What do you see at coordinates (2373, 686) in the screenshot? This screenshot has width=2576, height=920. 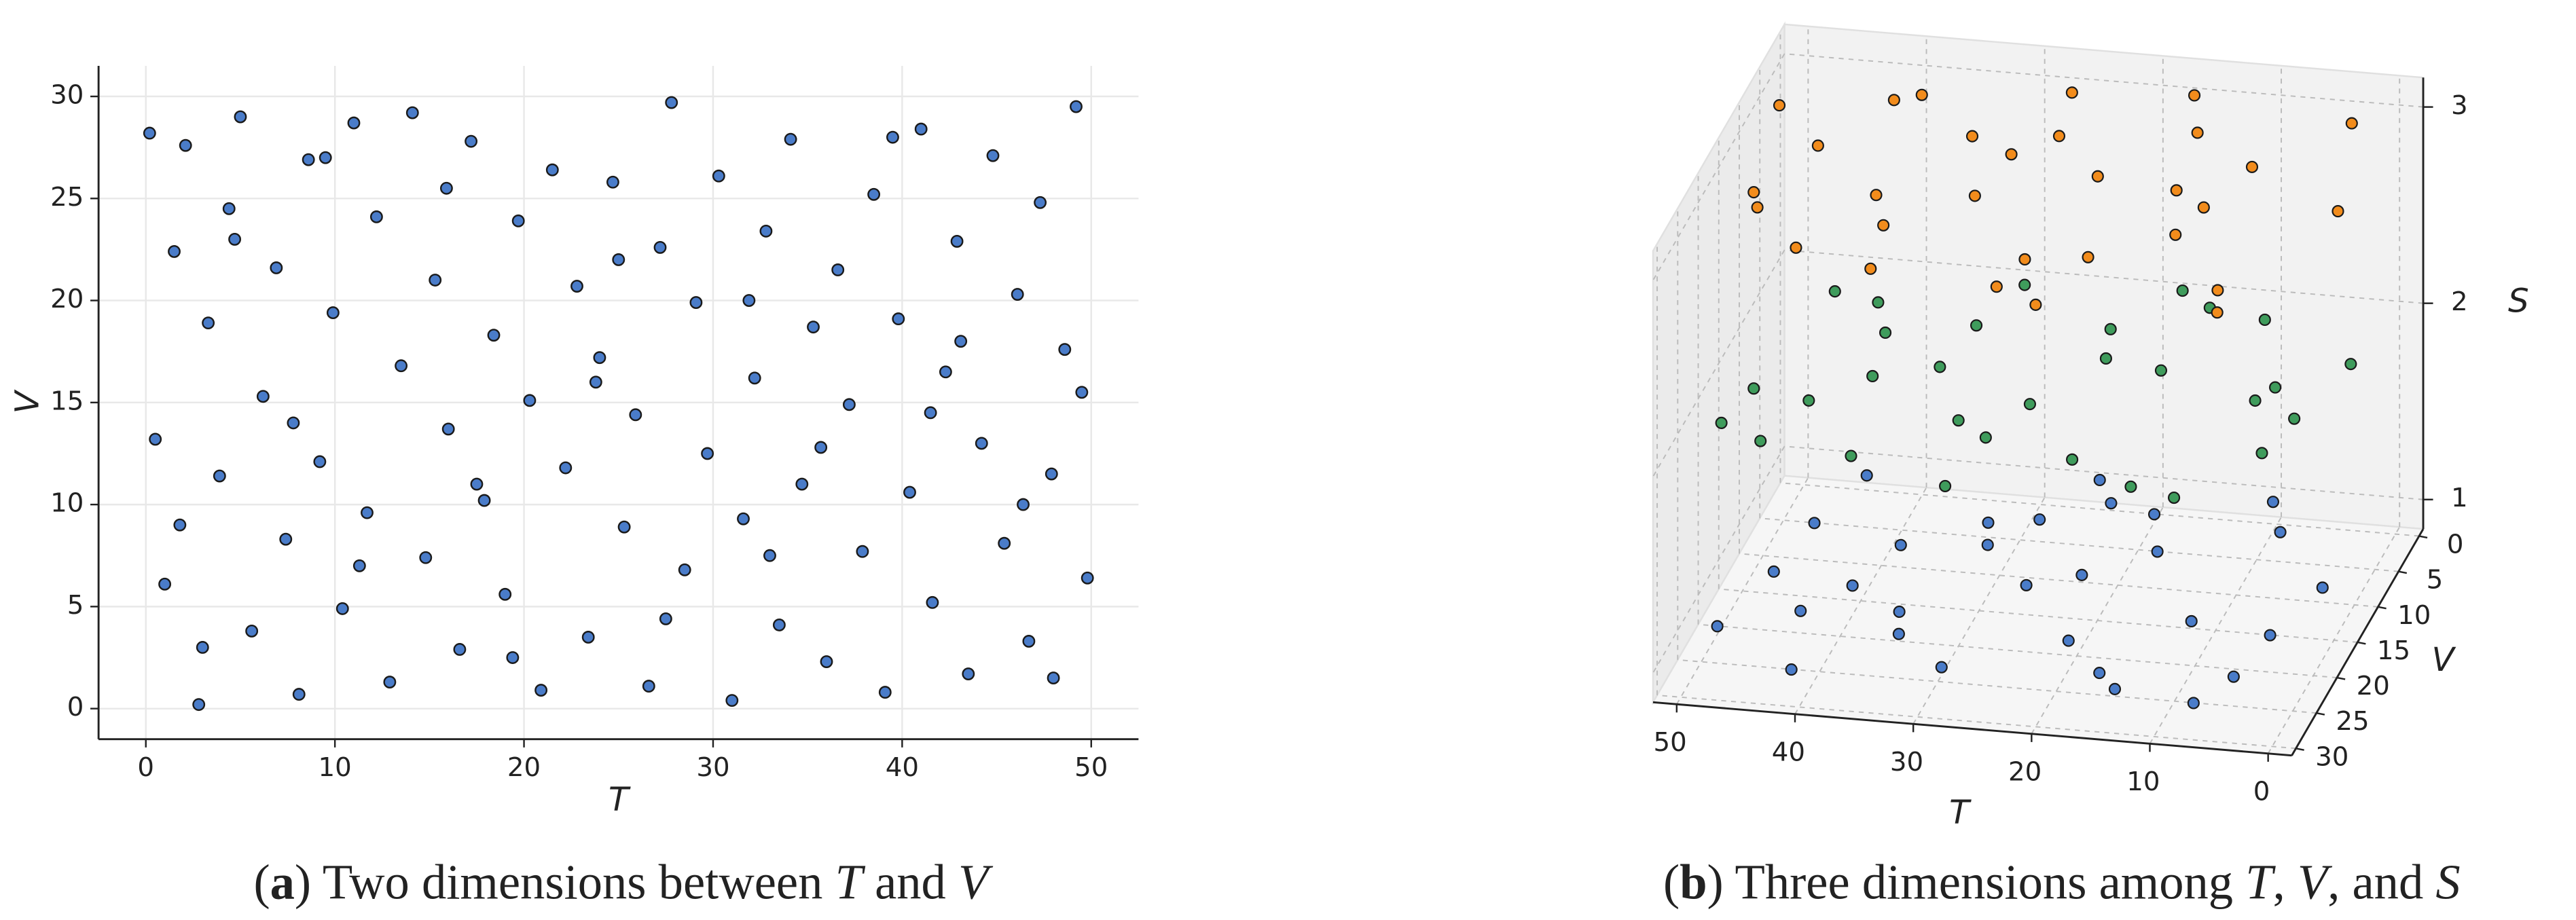 I see `y-tick-label: 20` at bounding box center [2373, 686].